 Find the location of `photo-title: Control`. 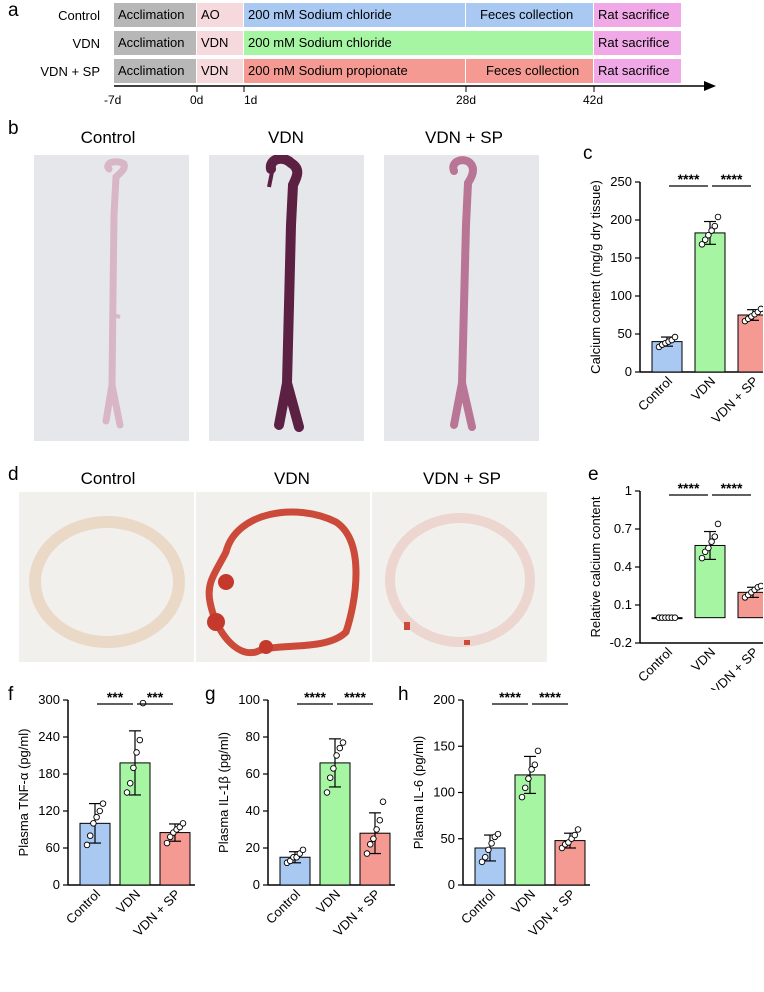

photo-title: Control is located at coordinates (108, 137).